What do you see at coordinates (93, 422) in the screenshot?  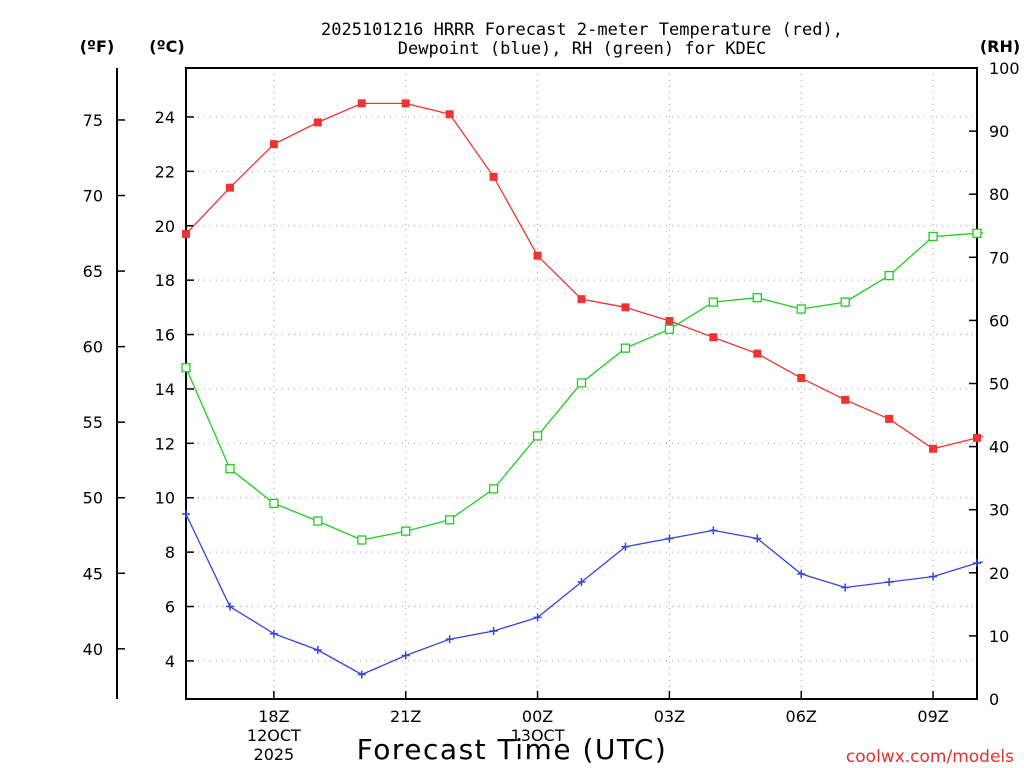 I see `fahrenheit-tick-label: 55` at bounding box center [93, 422].